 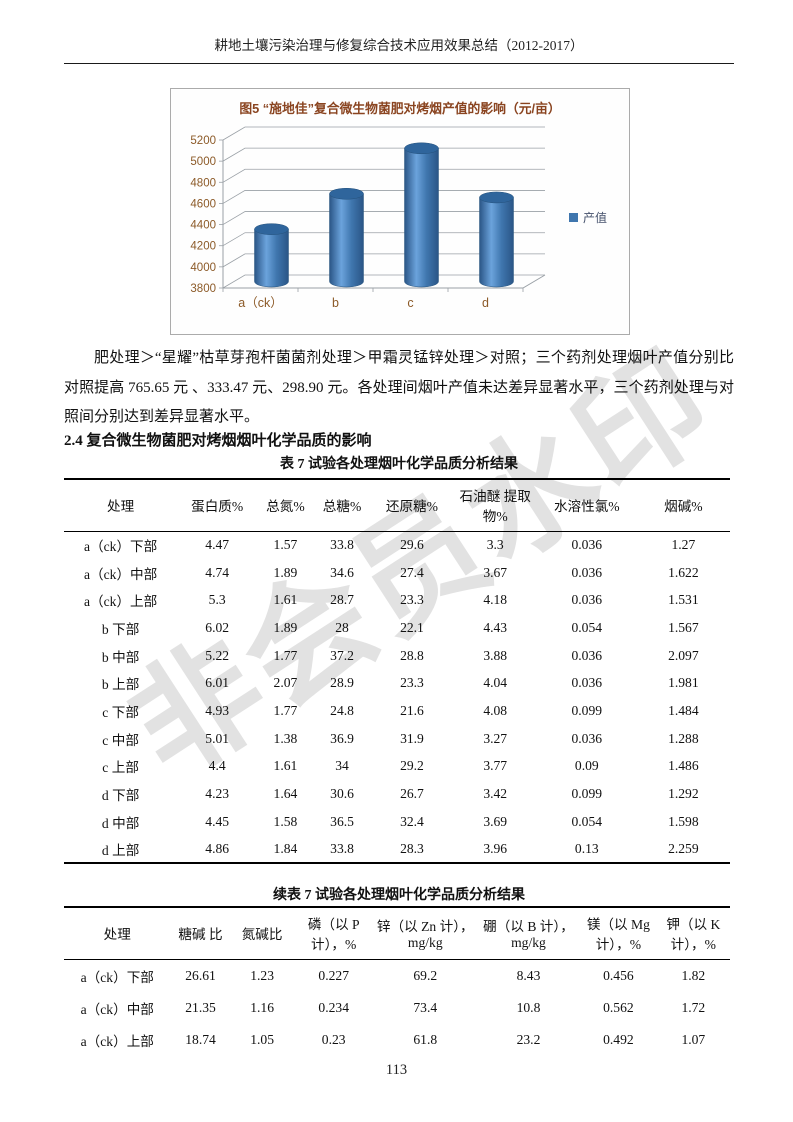 What do you see at coordinates (683, 655) in the screenshot?
I see `table-cell: 2.097` at bounding box center [683, 655].